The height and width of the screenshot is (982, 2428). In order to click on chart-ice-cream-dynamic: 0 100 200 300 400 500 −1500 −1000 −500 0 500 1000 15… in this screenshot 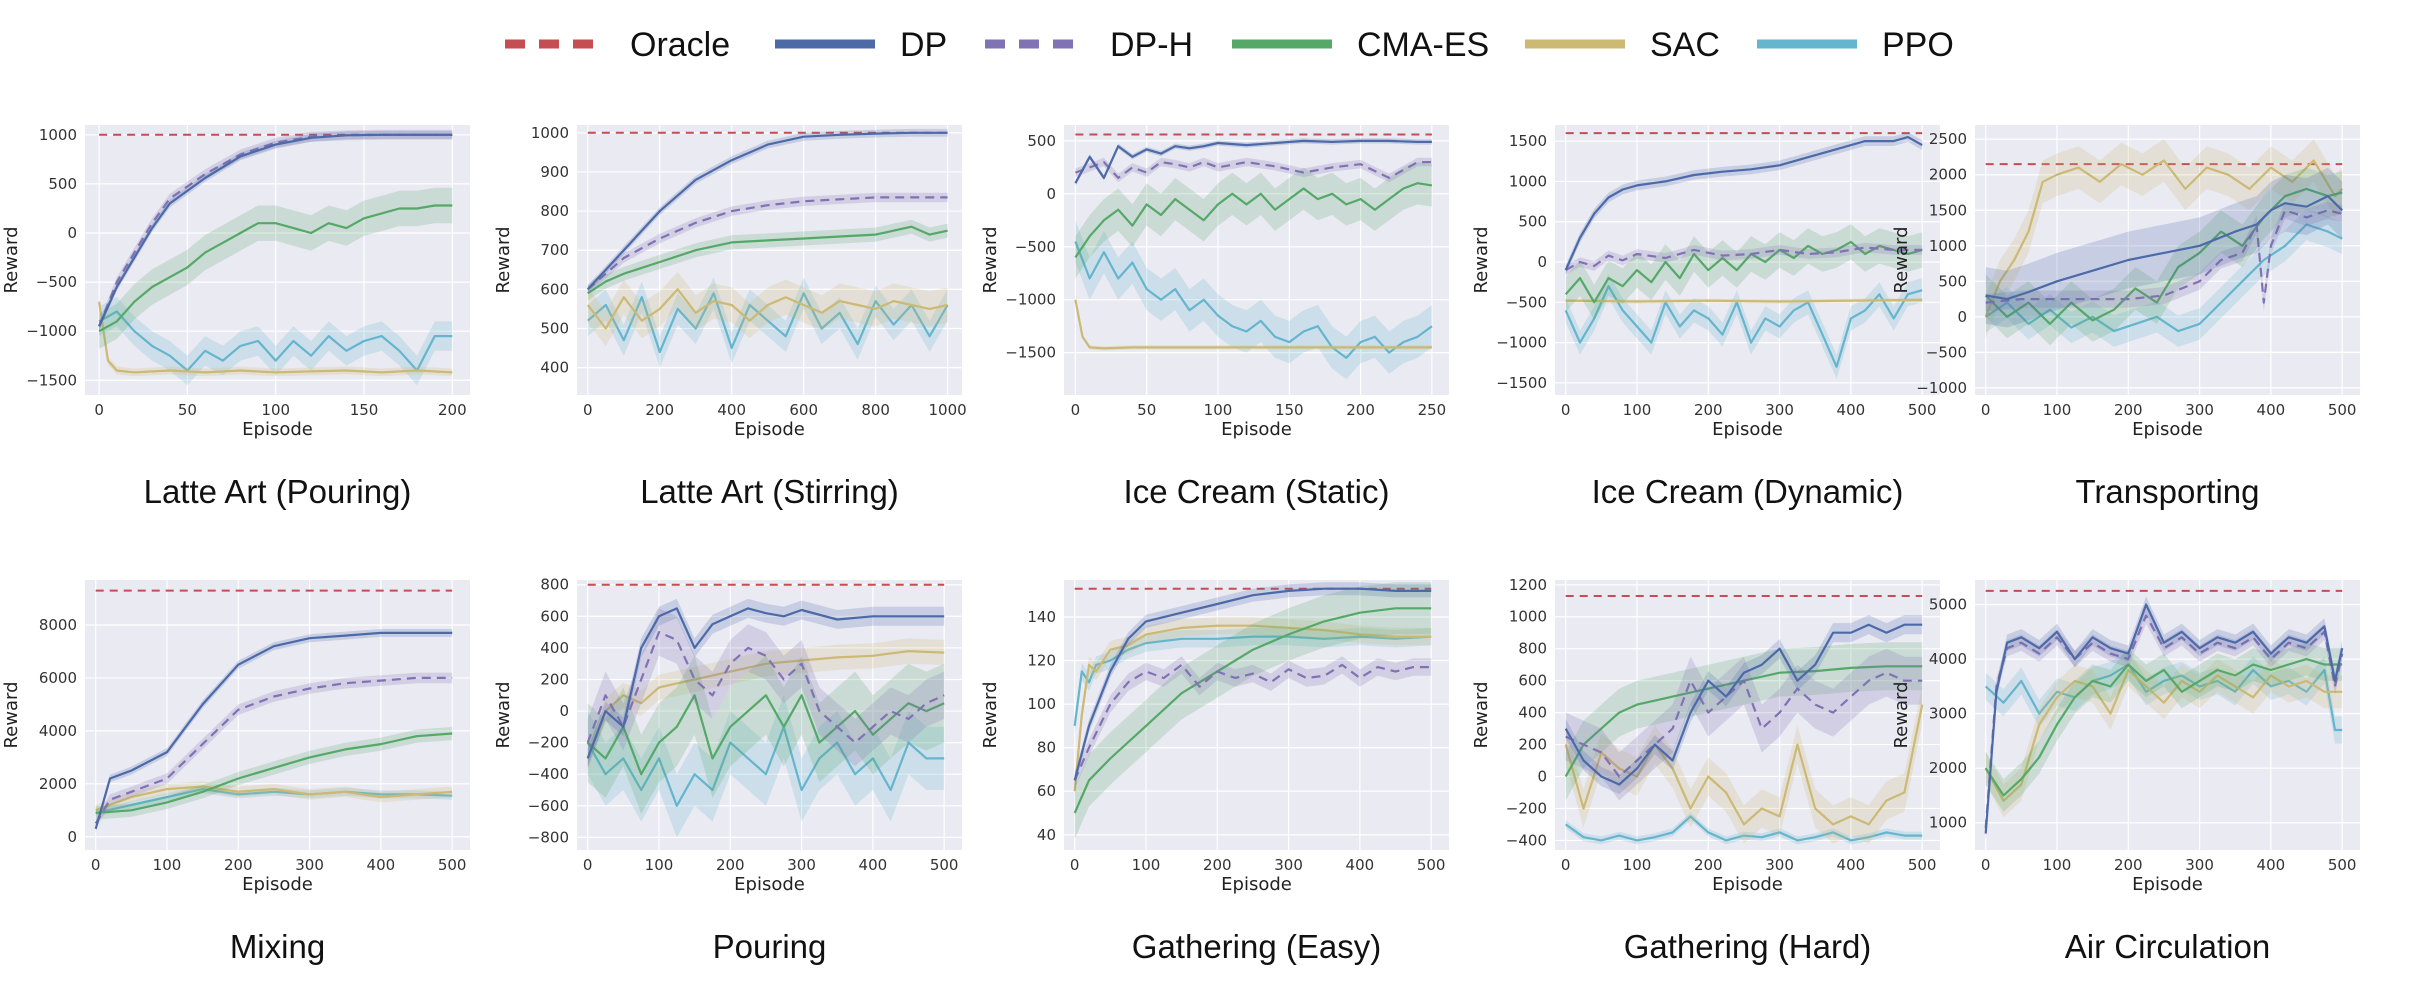, I will do `click(1705, 317)`.